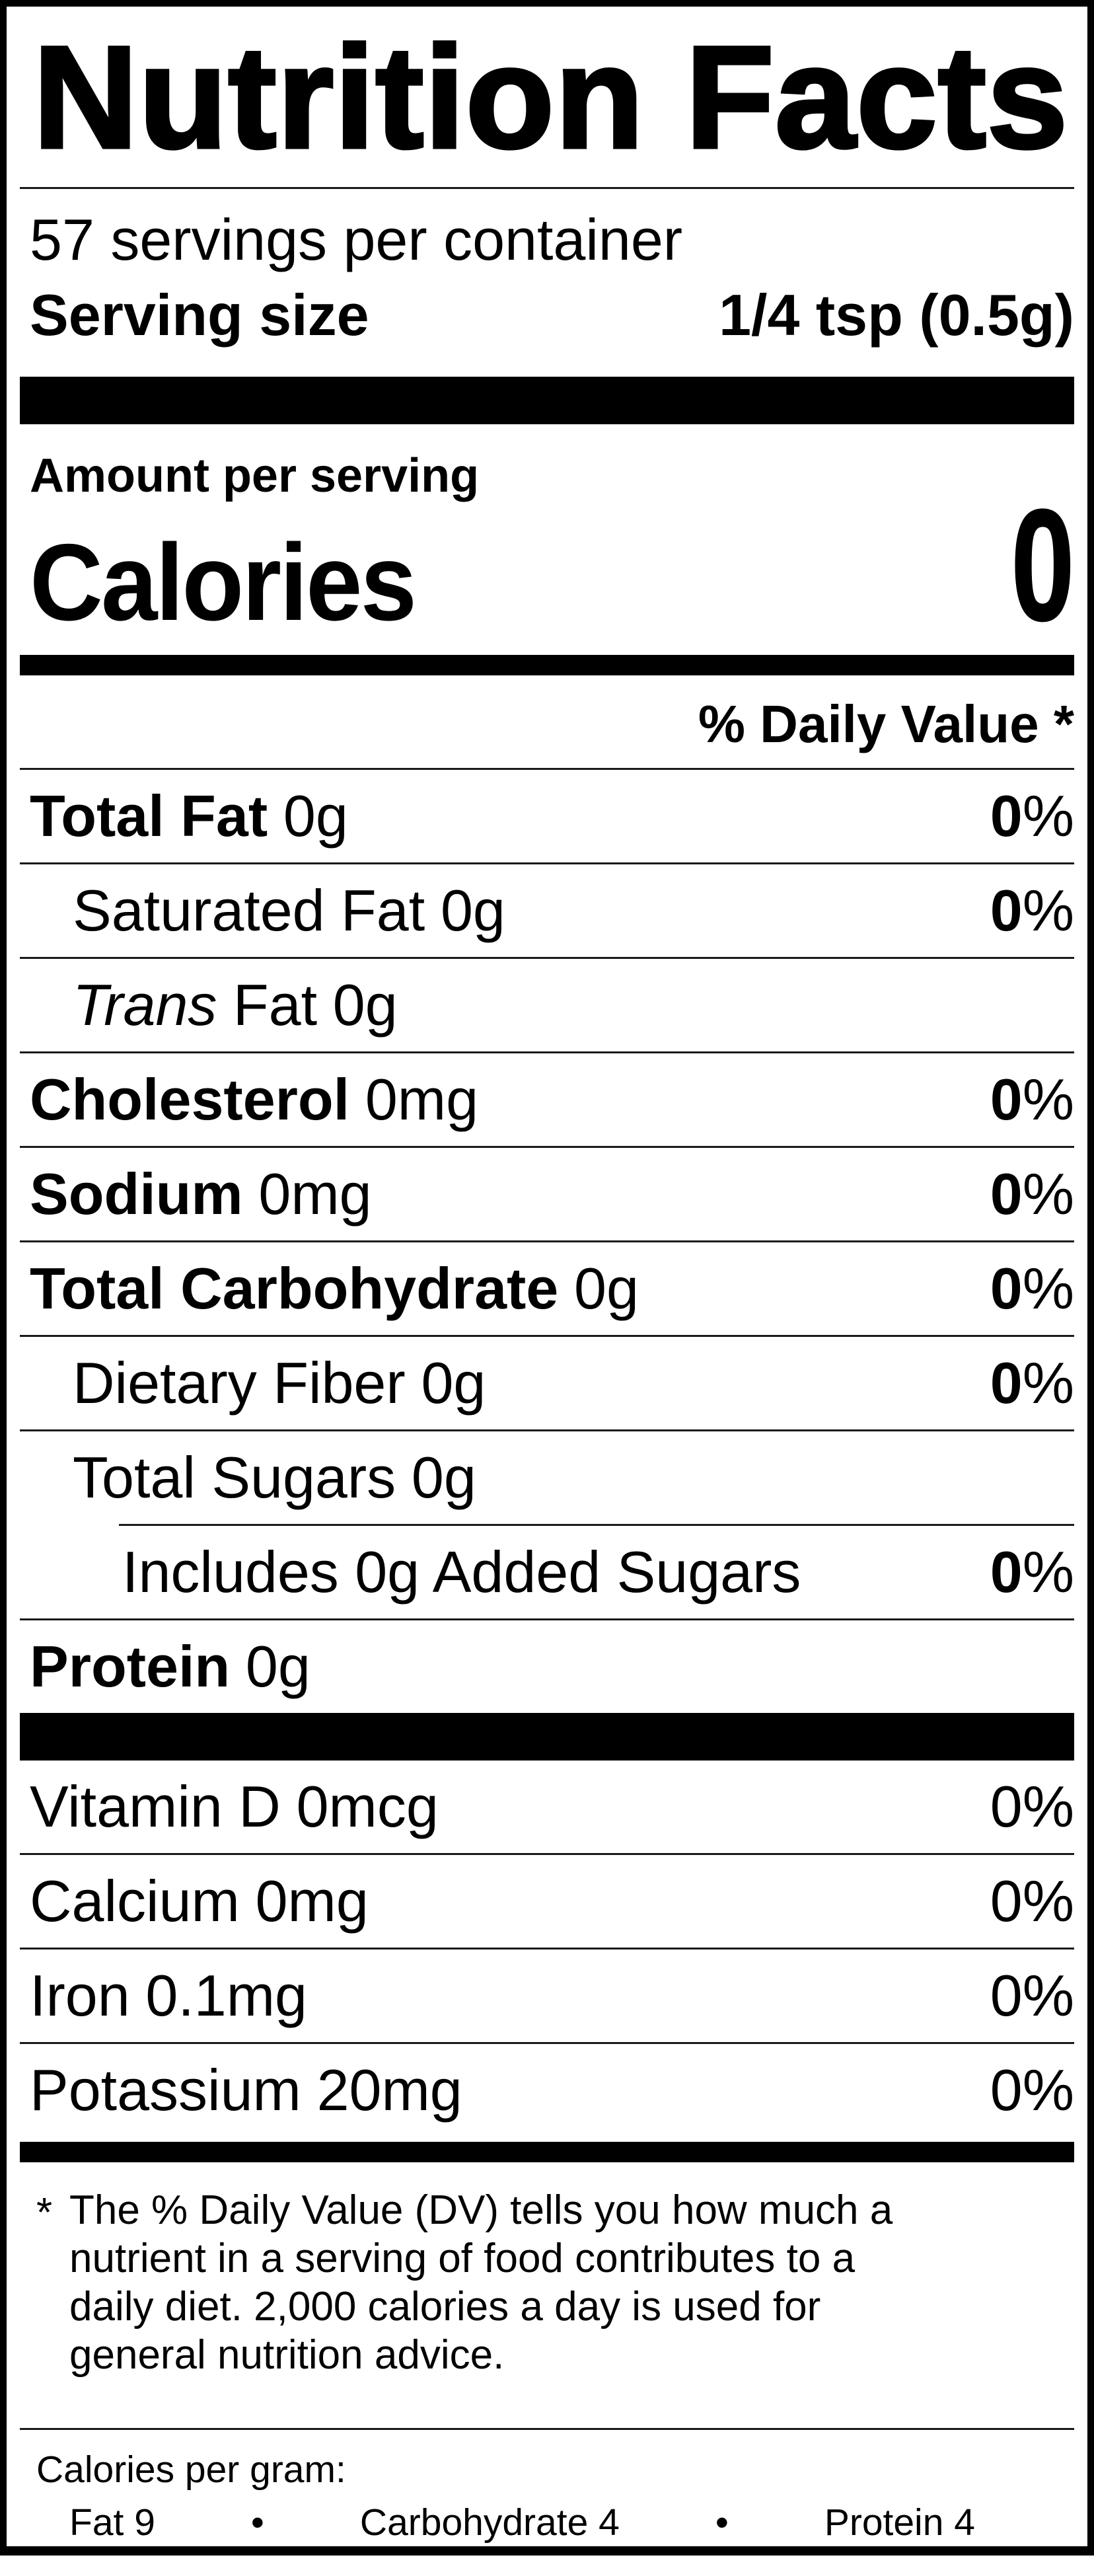 The image size is (1094, 2576). What do you see at coordinates (886, 724) in the screenshot?
I see `daily-value-header: % Daily Value *` at bounding box center [886, 724].